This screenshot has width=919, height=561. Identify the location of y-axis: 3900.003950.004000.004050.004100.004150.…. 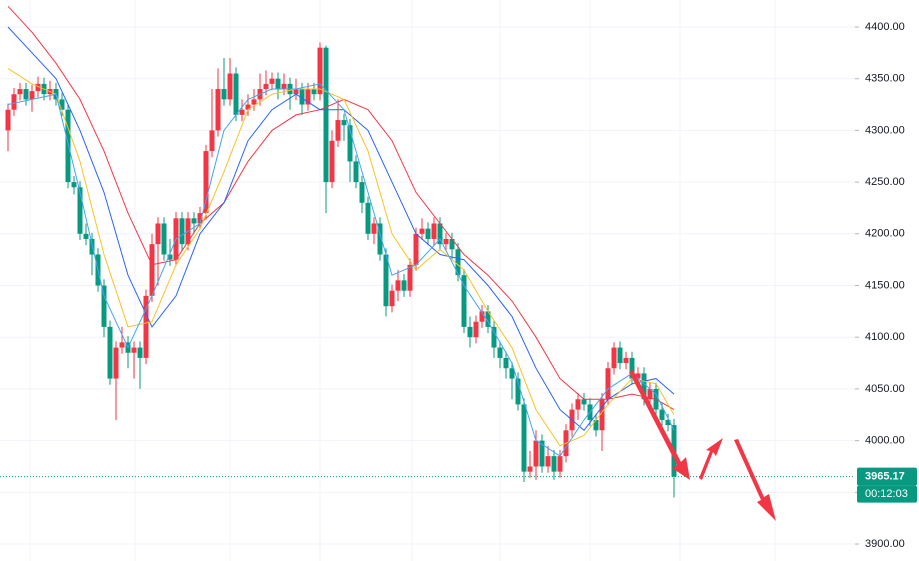
(886, 285).